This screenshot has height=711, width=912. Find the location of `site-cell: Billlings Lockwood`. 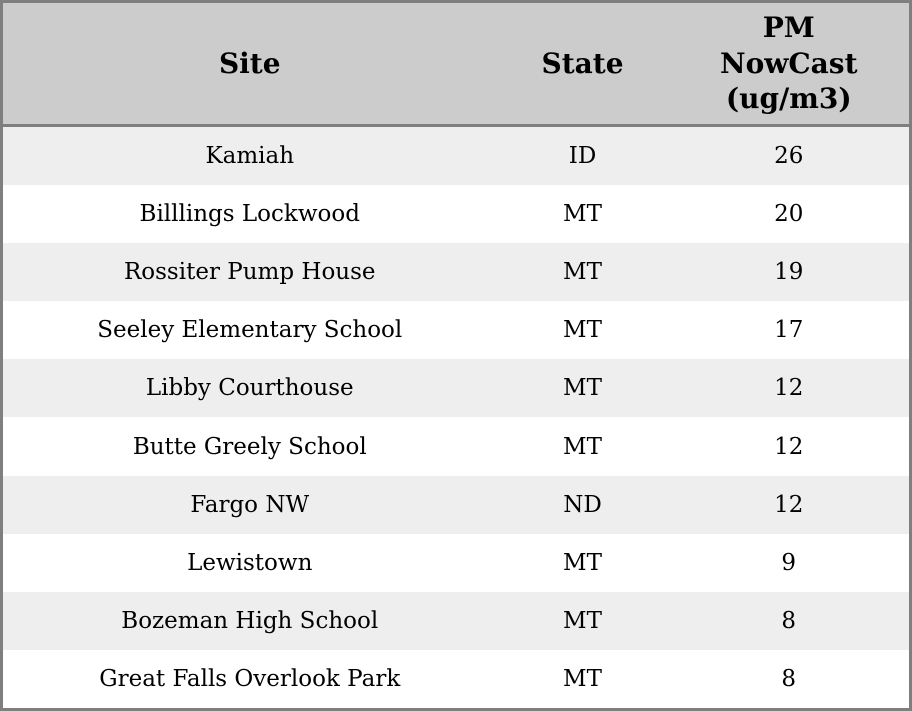

site-cell: Billlings Lockwood is located at coordinates (249, 214).